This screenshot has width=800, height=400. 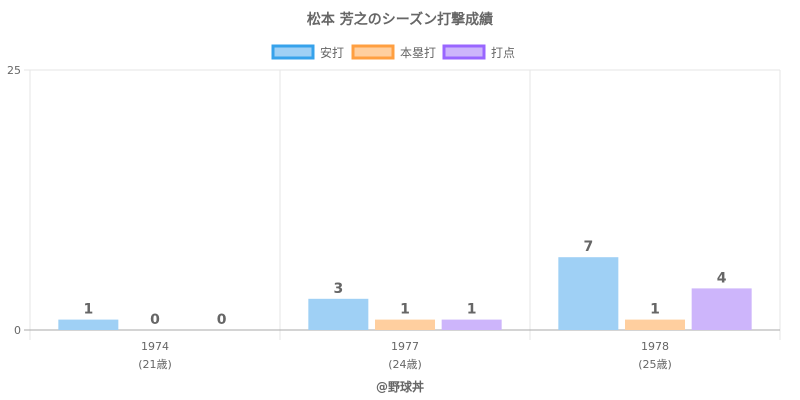 I want to click on data-label: 4, so click(x=722, y=278).